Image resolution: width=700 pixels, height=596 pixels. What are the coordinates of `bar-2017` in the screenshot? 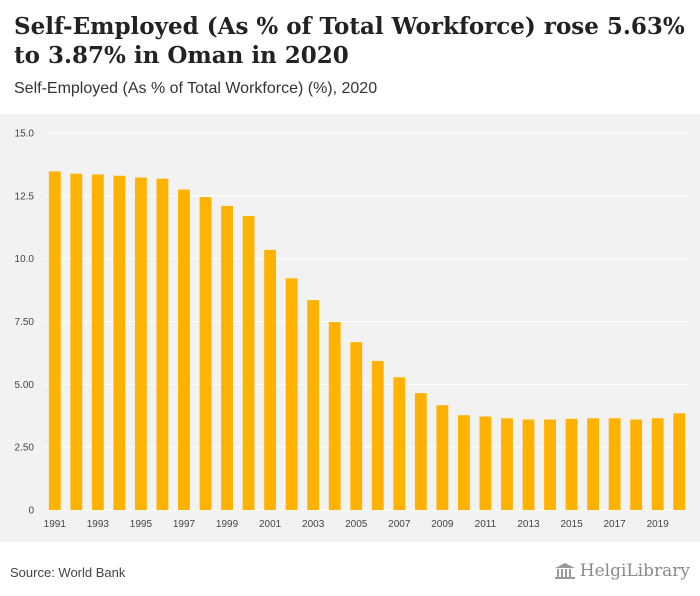 It's located at (614, 464).